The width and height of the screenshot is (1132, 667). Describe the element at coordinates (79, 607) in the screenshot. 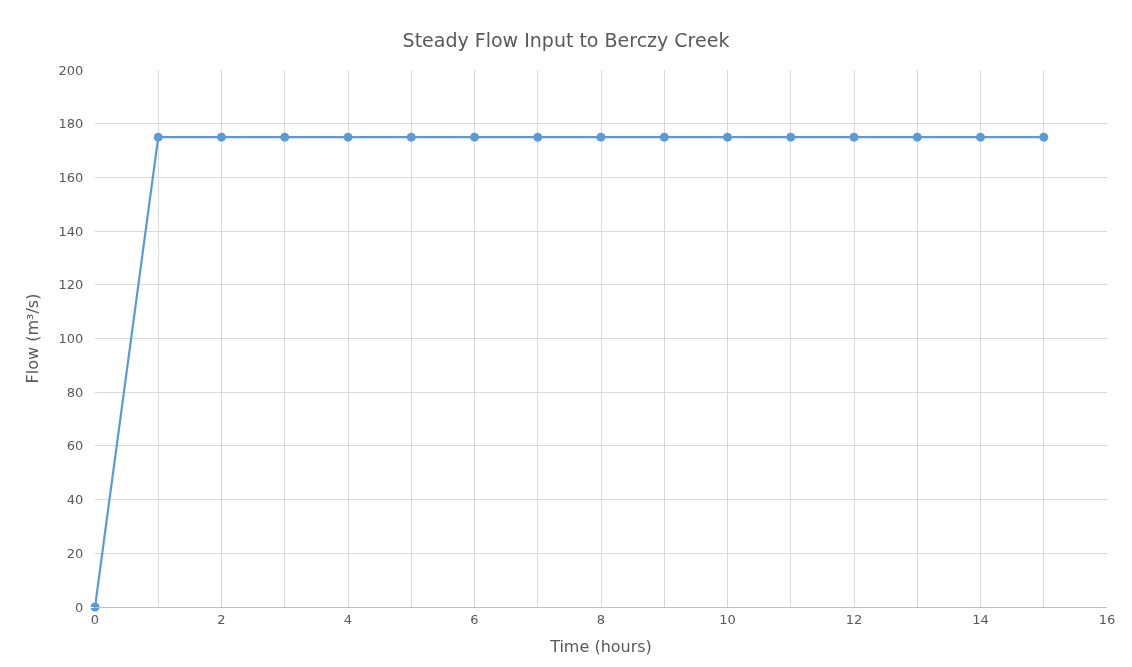

I see `y-tick-label: 0` at that location.